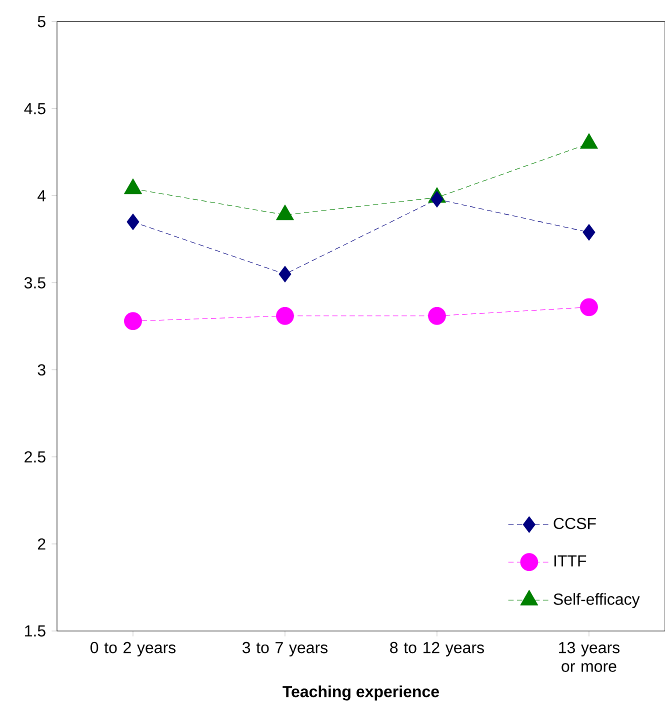 This screenshot has width=665, height=726. What do you see at coordinates (589, 657) in the screenshot?
I see `x-tick-label: 13 years or more` at bounding box center [589, 657].